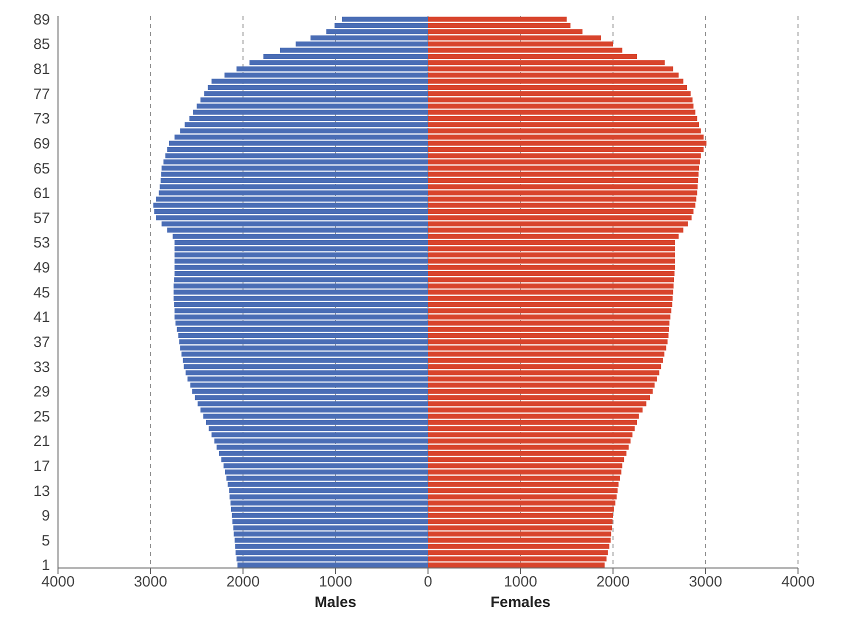 This screenshot has width=843, height=644. Describe the element at coordinates (41, 392) in the screenshot. I see `y-tick-label: 29` at that location.